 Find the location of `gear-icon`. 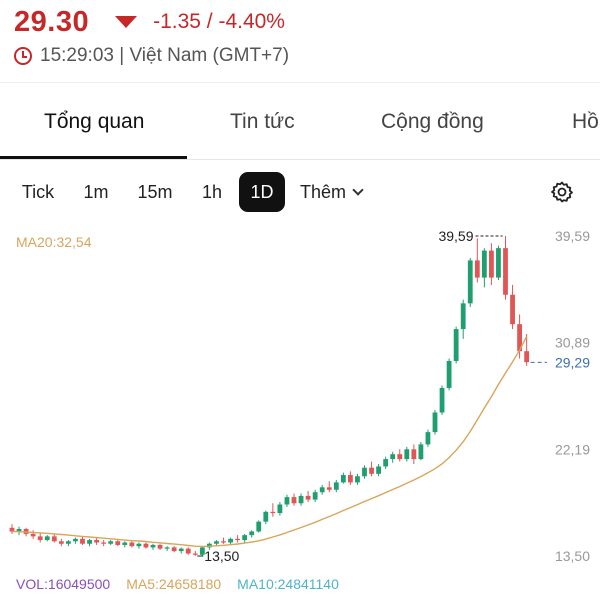

gear-icon is located at coordinates (562, 192).